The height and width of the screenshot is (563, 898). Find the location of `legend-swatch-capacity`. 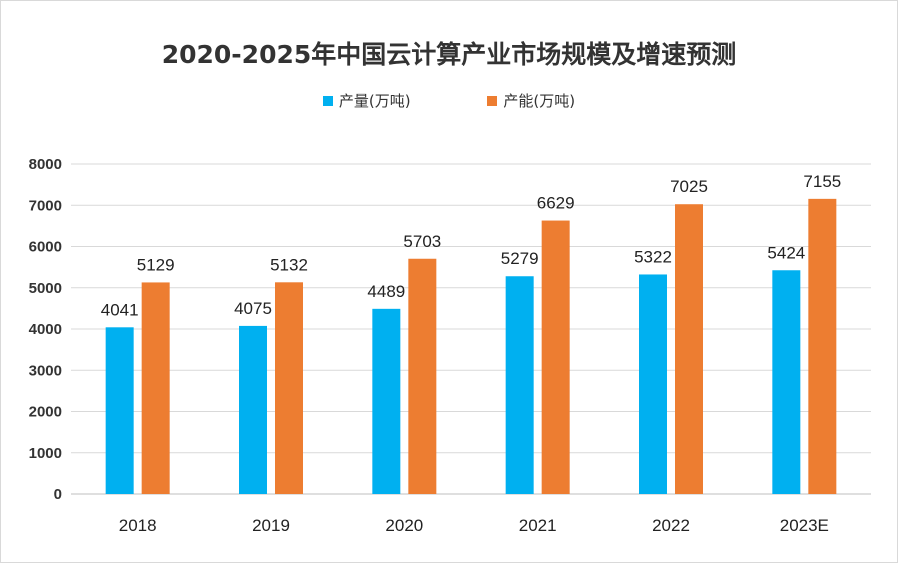

legend-swatch-capacity is located at coordinates (492, 100).